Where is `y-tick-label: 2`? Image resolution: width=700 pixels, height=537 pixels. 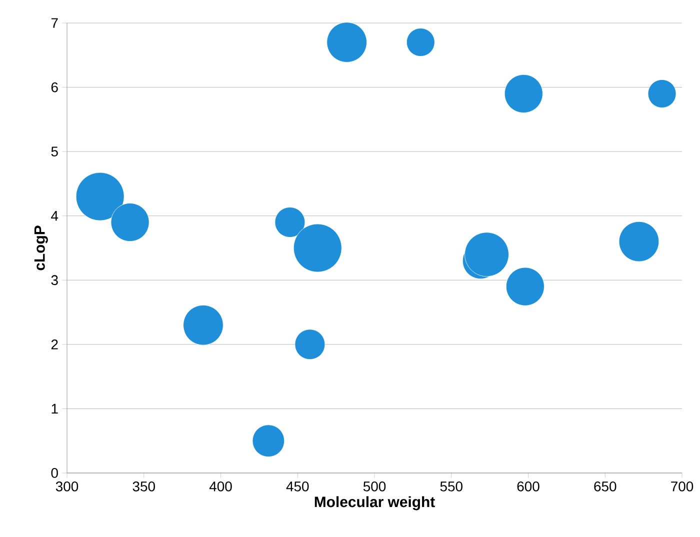 y-tick-label: 2 is located at coordinates (54, 345).